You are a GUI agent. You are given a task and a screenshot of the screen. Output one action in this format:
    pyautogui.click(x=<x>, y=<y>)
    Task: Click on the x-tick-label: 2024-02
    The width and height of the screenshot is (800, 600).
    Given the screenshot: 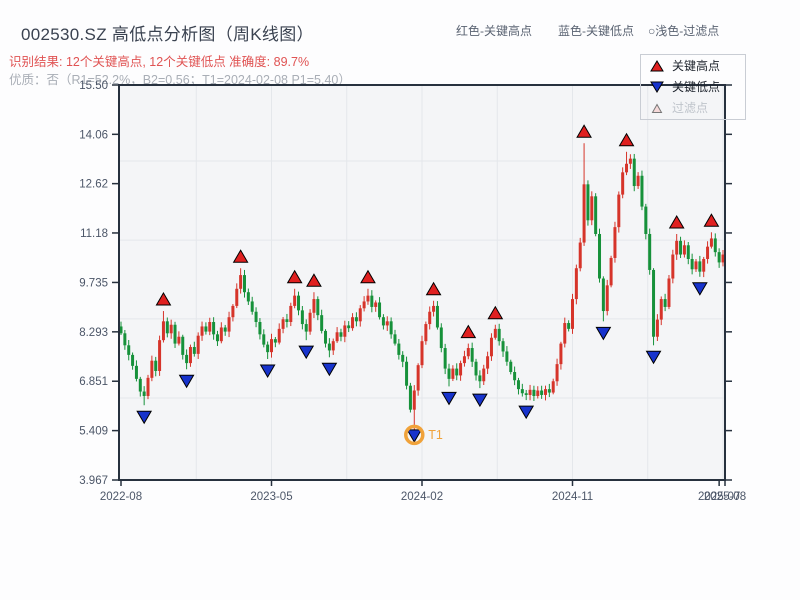 What is the action you would take?
    pyautogui.click(x=422, y=497)
    